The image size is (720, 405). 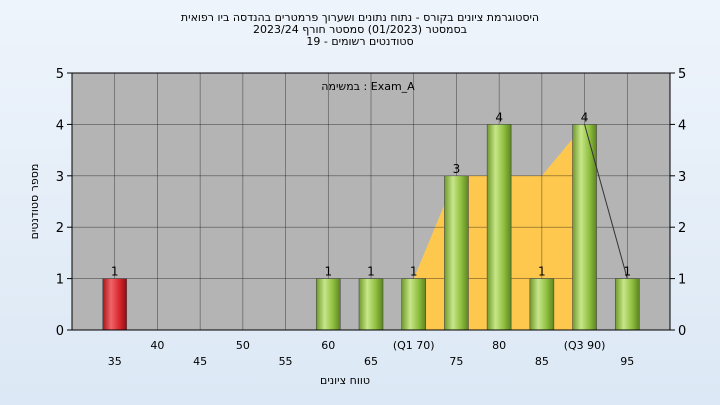 I want to click on x-tick-label: 80, so click(x=499, y=345).